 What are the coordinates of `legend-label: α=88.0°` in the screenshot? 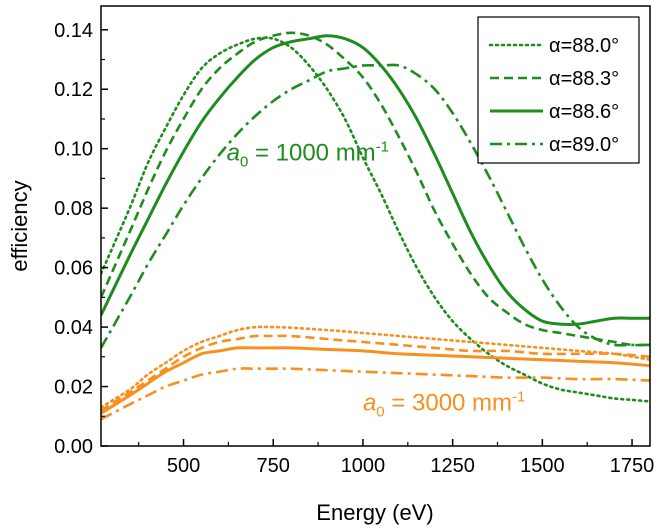 It's located at (584, 46).